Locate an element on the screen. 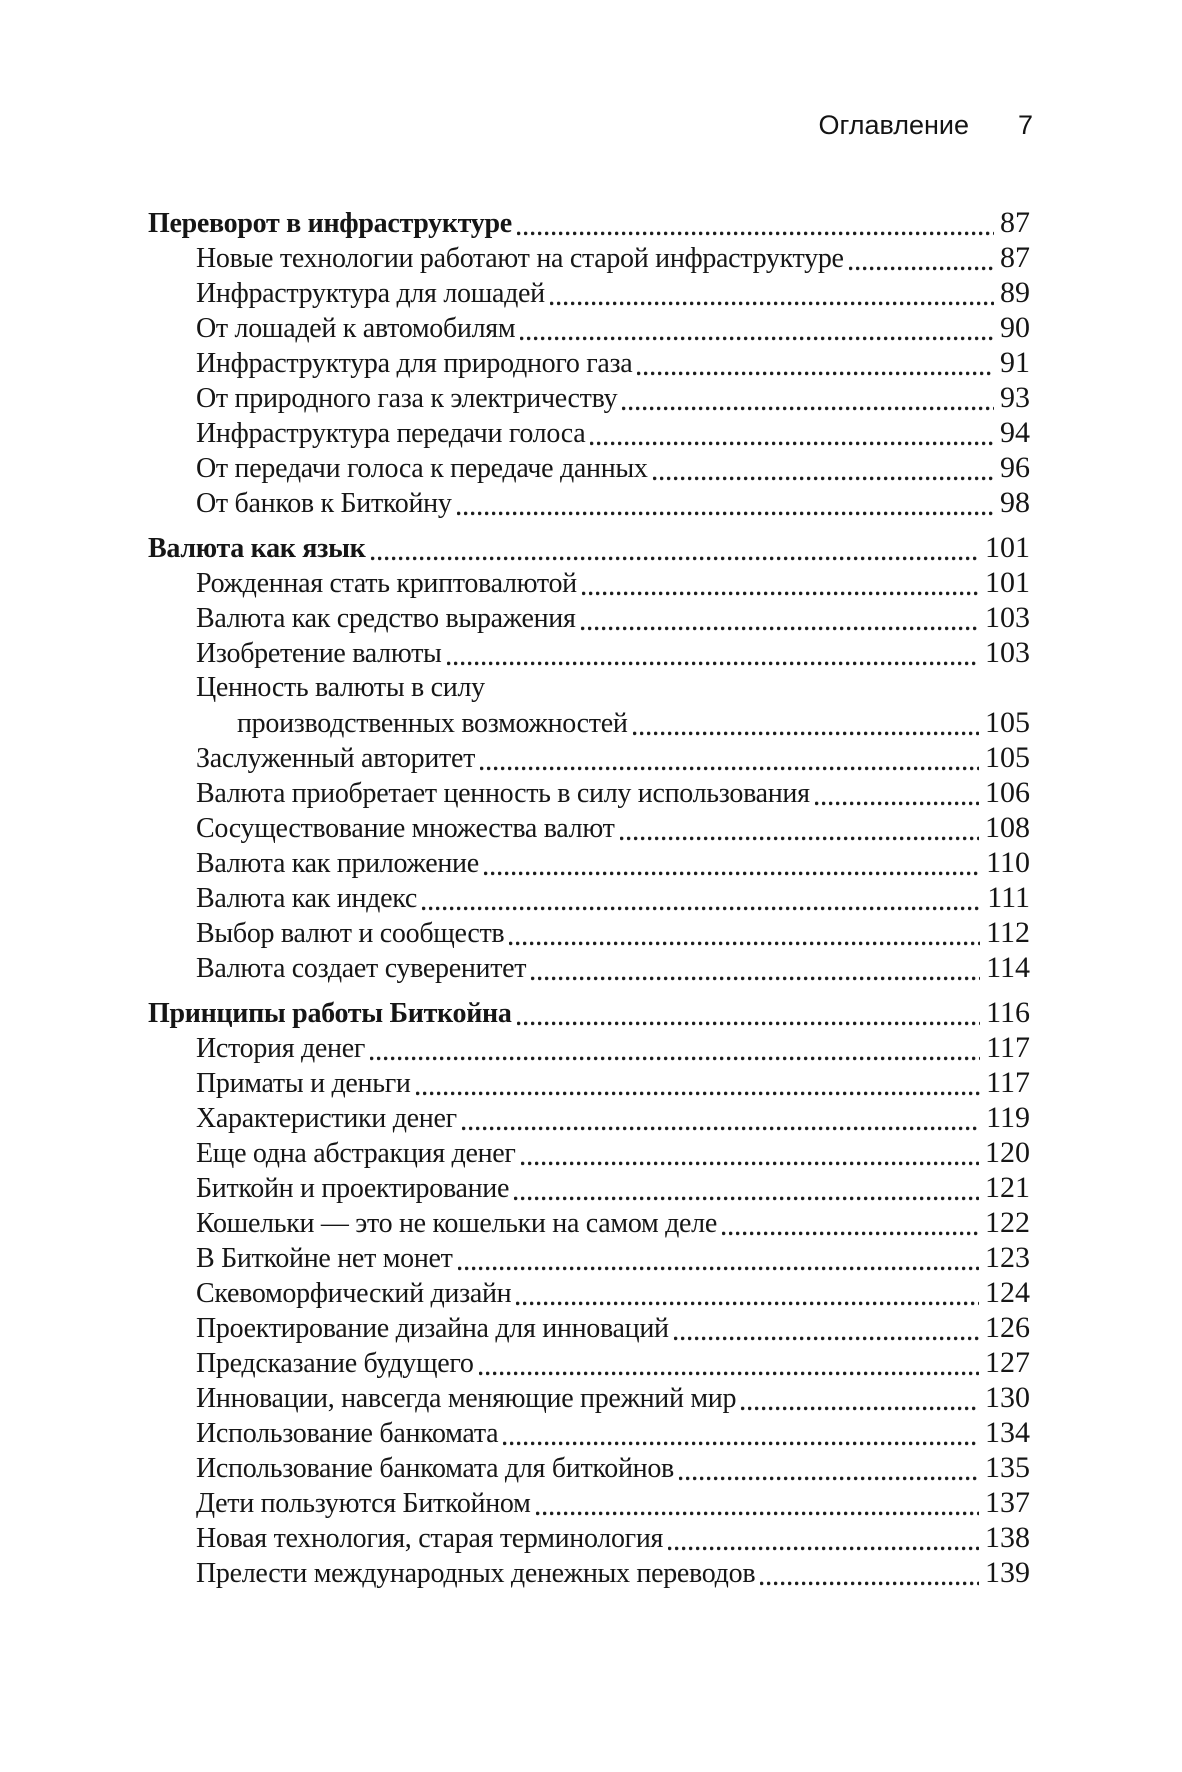  toc-entry-row: Использование банкомата 134 is located at coordinates (589, 1432).